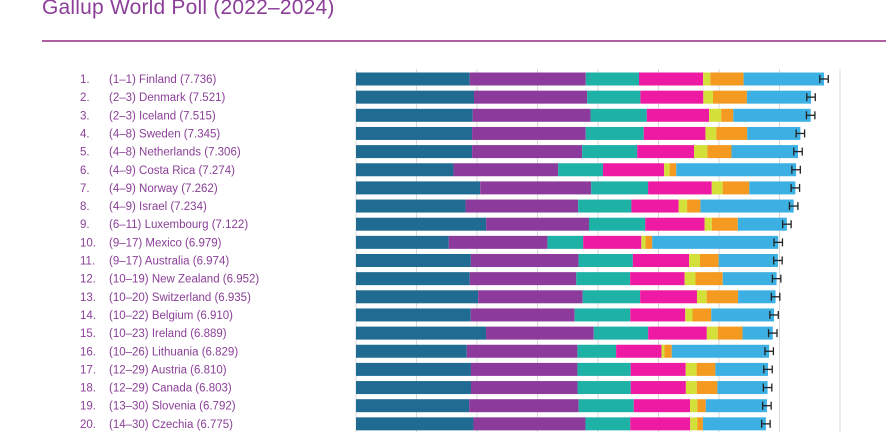 The image size is (886, 432). I want to click on country-label: (13–30) Slovenia (6.792), so click(172, 407).